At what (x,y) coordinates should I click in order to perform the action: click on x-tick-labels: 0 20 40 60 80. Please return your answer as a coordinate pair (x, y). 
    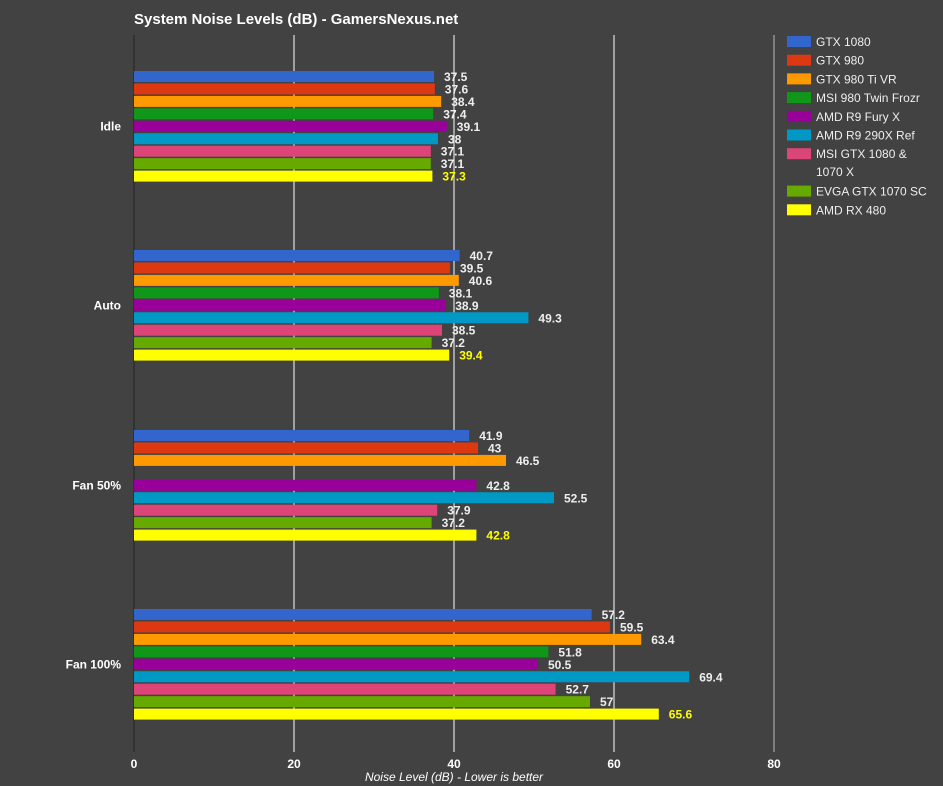
    Looking at the image, I should click on (456, 764).